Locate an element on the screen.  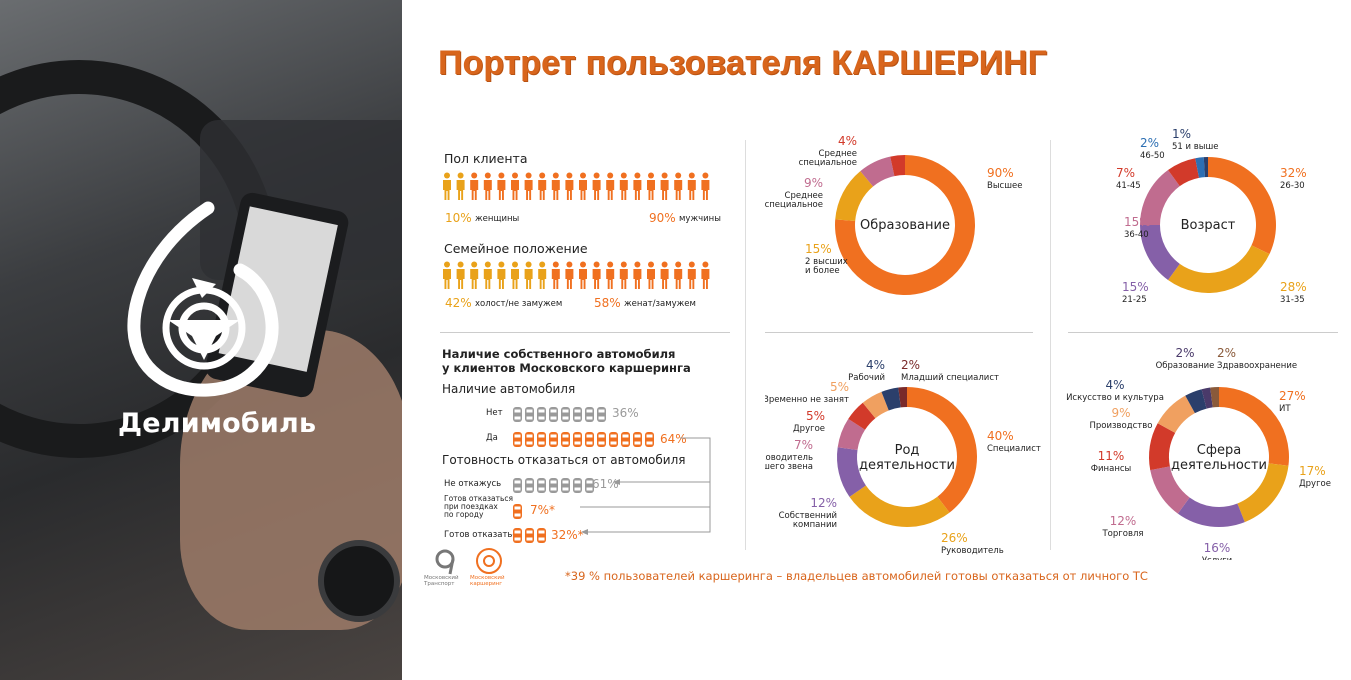
readiness-heading: Готовность отказаться от автомобиля is located at coordinates (564, 460).